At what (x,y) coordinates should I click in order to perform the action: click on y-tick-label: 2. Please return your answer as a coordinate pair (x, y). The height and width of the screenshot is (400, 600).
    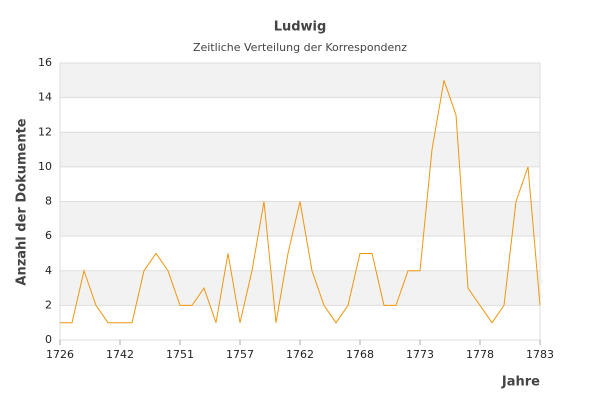
    Looking at the image, I should click on (48, 304).